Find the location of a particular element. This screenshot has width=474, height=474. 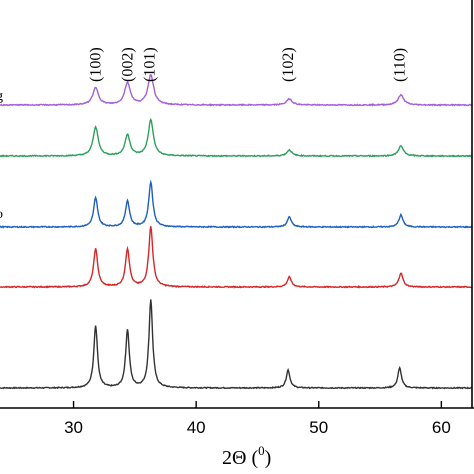

peak-label-layer: (100) (002) (101) (102) (110) is located at coordinates (248, 64).